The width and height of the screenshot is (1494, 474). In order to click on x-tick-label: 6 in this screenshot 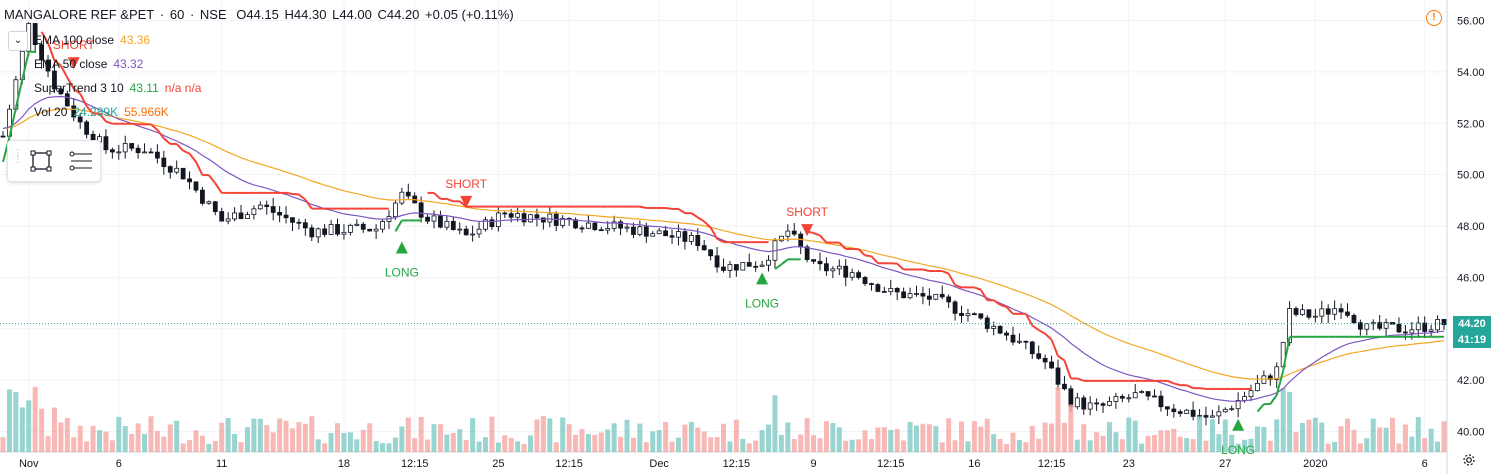, I will do `click(1425, 464)`.